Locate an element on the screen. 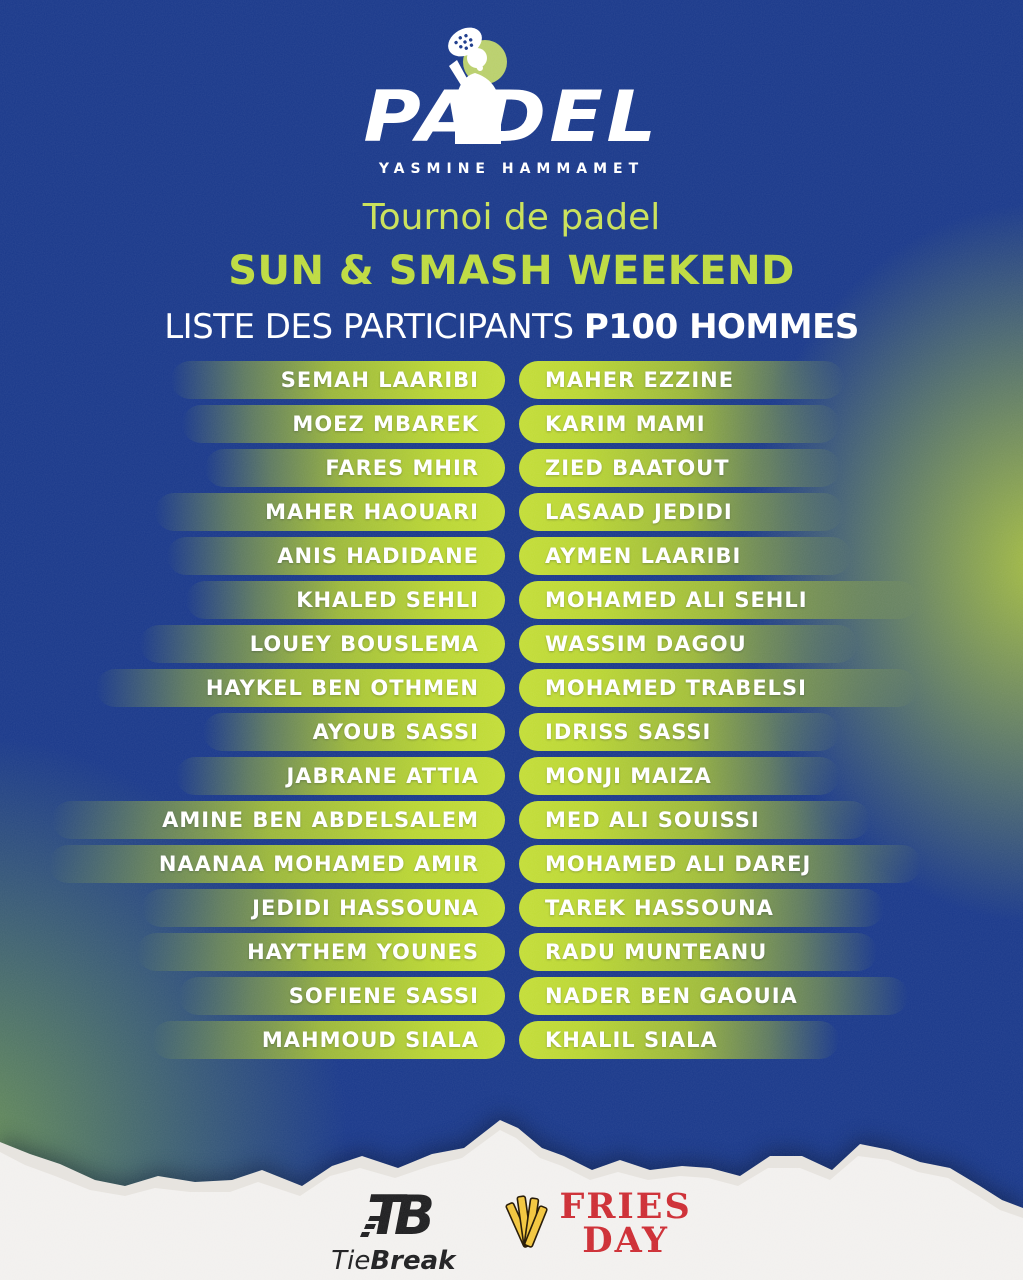 This screenshot has width=1023, height=1280. participant-pill-left: SOFIENE SASSI is located at coordinates (341, 996).